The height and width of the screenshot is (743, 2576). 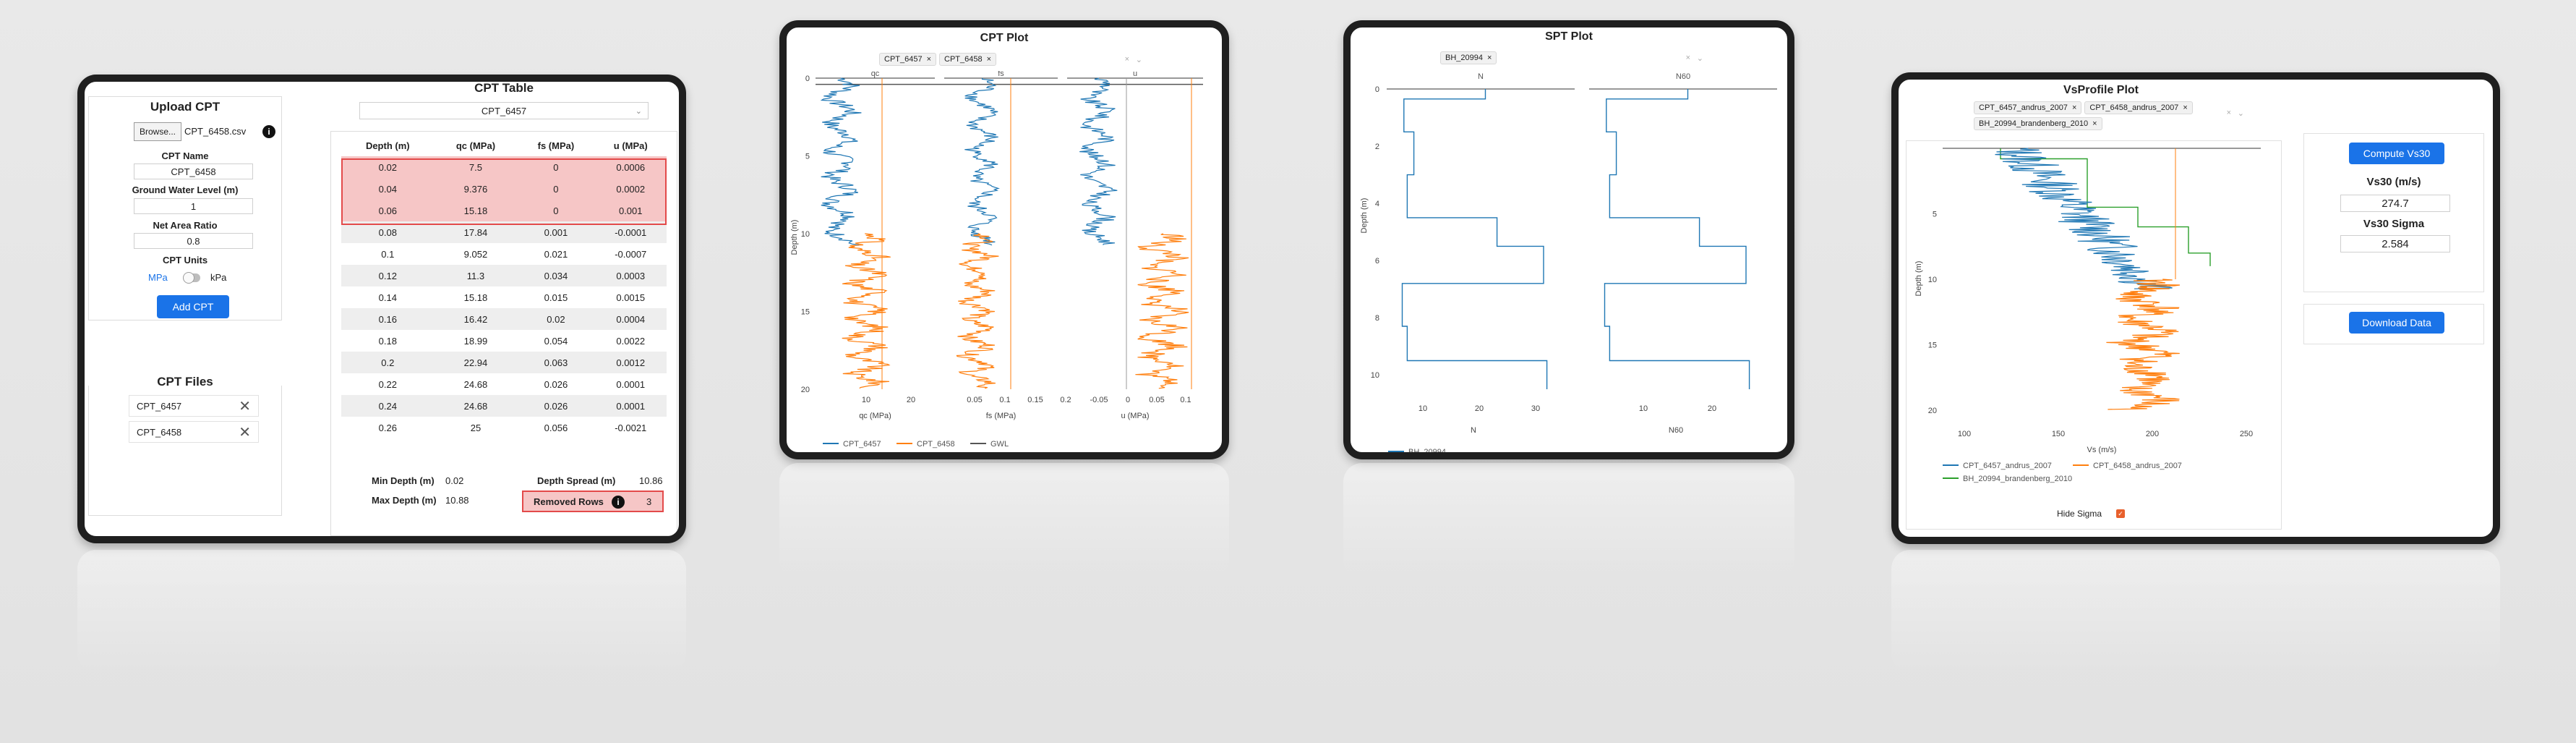 I want to click on table-row: 0.04 9.376 0 0.0002, so click(x=504, y=189).